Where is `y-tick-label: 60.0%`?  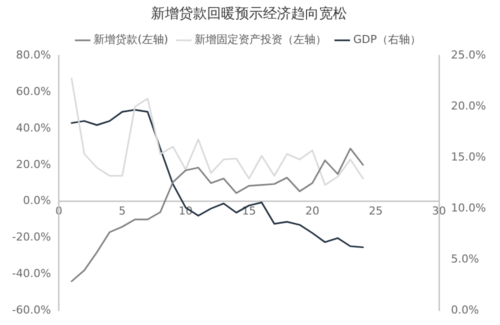 y-tick-label: 60.0% is located at coordinates (33, 91).